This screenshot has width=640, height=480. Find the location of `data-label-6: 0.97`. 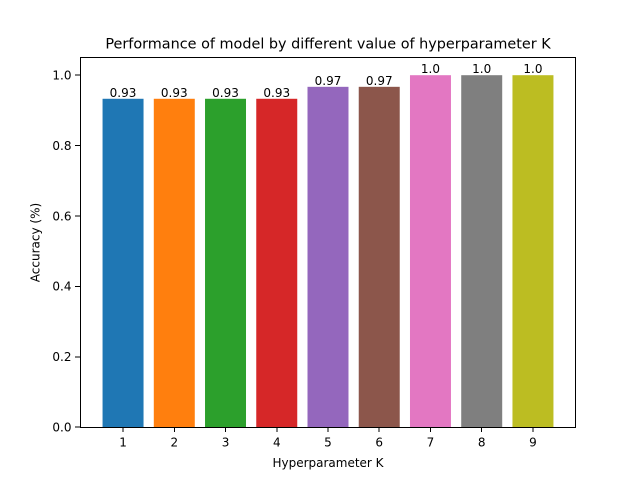

data-label-6: 0.97 is located at coordinates (379, 81).